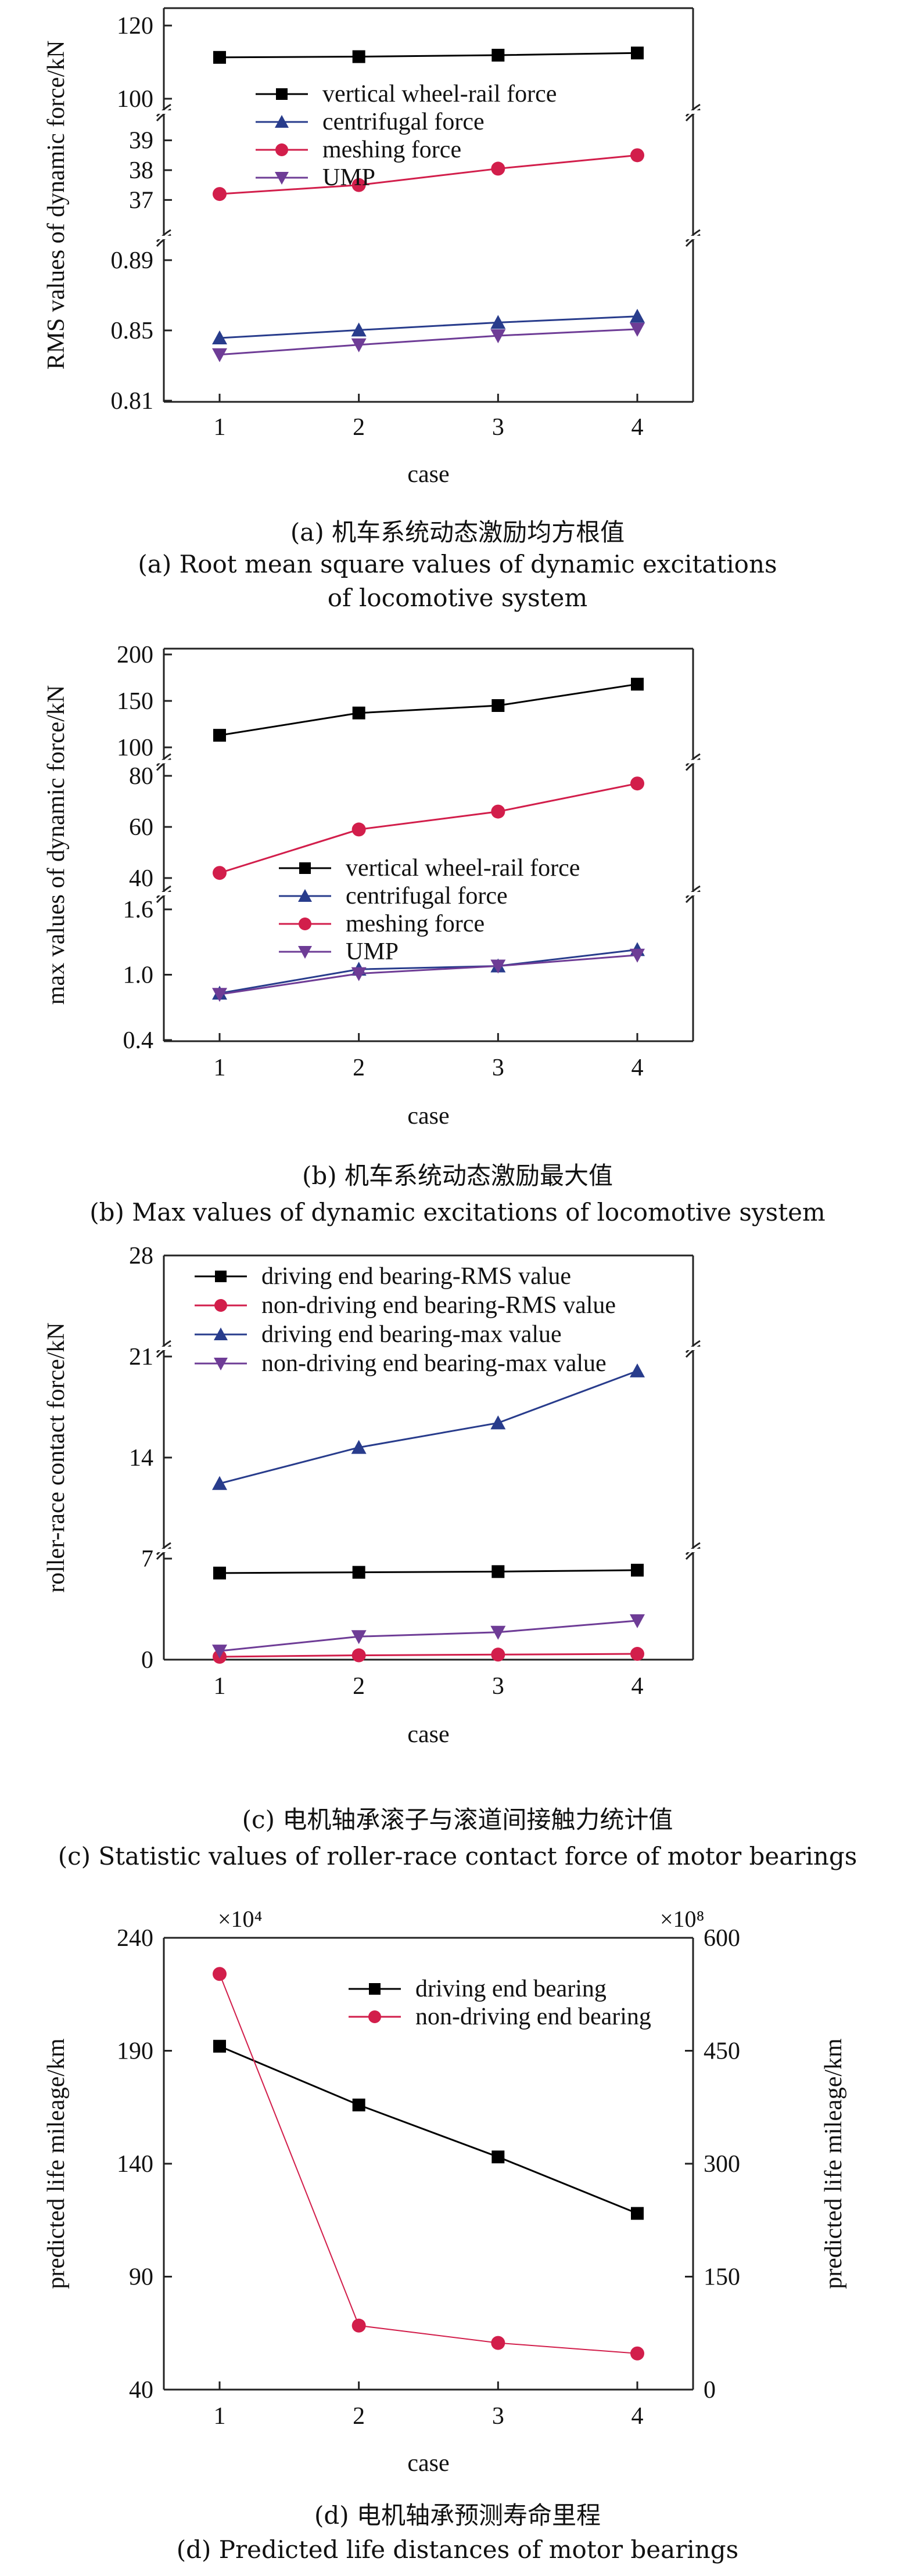  Describe the element at coordinates (403, 122) in the screenshot. I see `legend-label: centrifugal force` at that location.